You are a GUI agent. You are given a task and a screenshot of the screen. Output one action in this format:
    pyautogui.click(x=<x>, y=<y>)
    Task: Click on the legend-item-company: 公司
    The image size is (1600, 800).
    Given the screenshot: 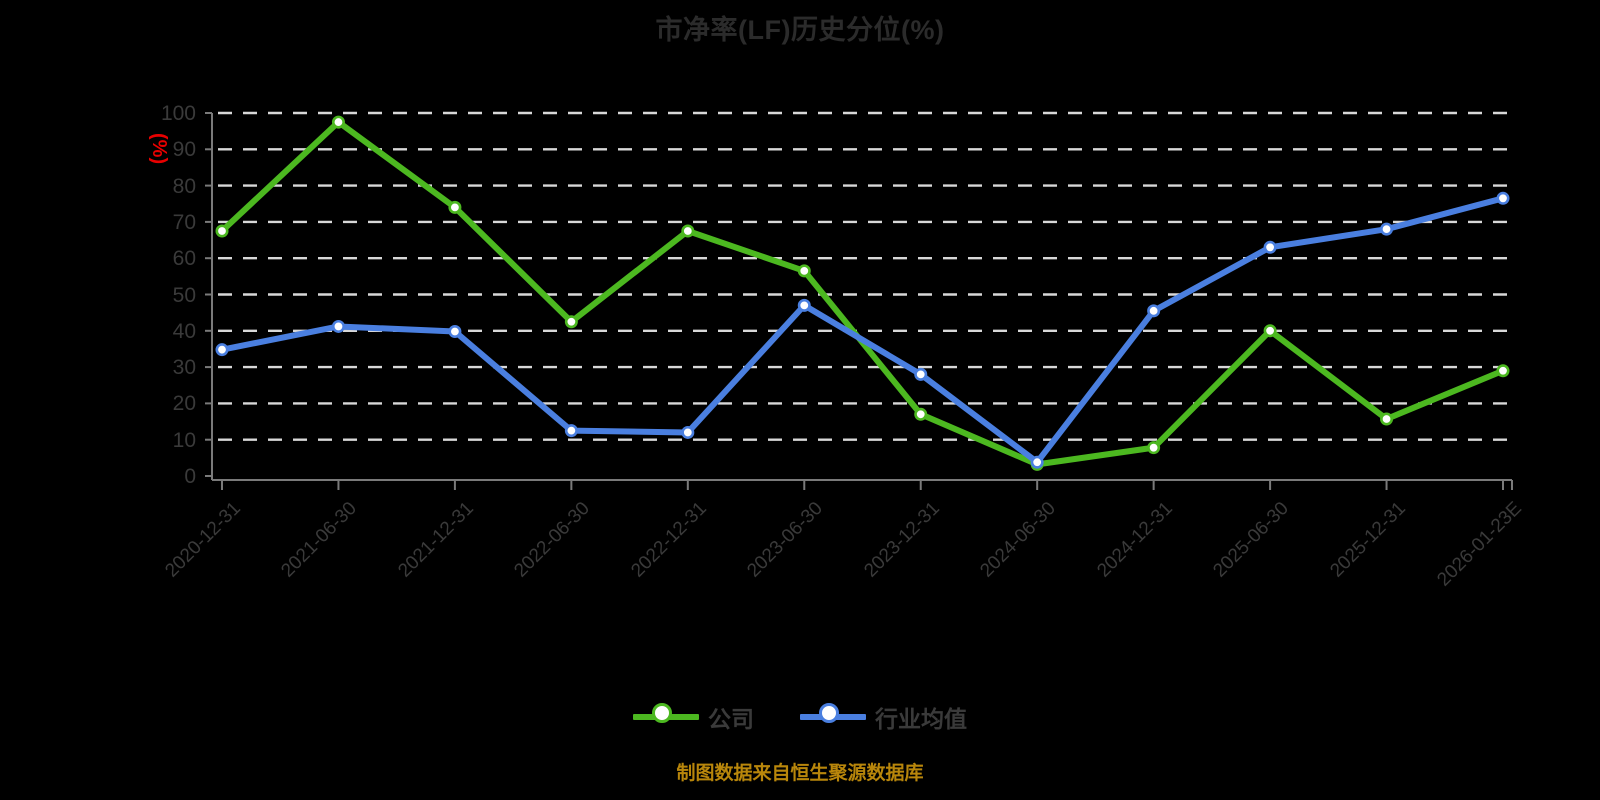 What is the action you would take?
    pyautogui.click(x=693, y=717)
    